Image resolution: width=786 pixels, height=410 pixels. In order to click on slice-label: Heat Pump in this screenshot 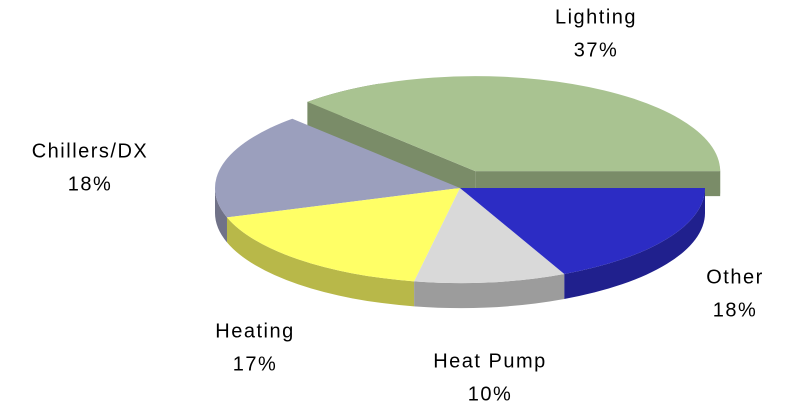, I will do `click(490, 361)`.